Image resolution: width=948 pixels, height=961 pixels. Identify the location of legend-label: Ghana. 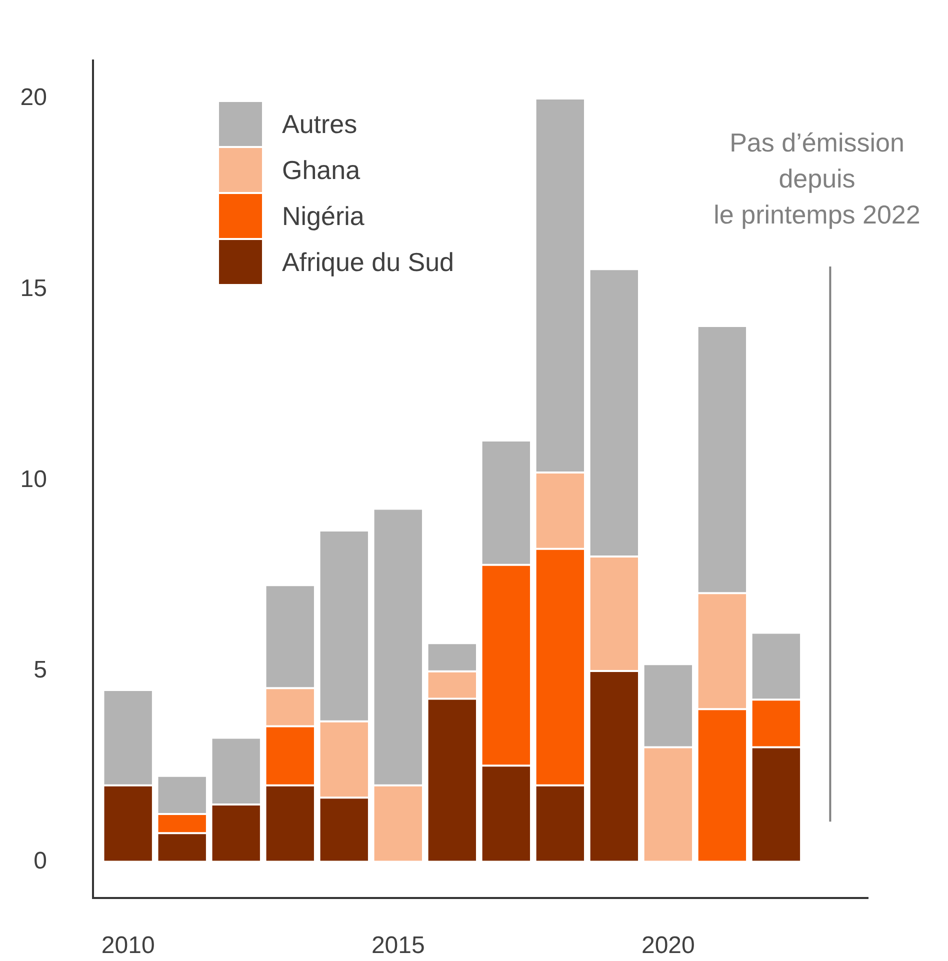
(321, 170).